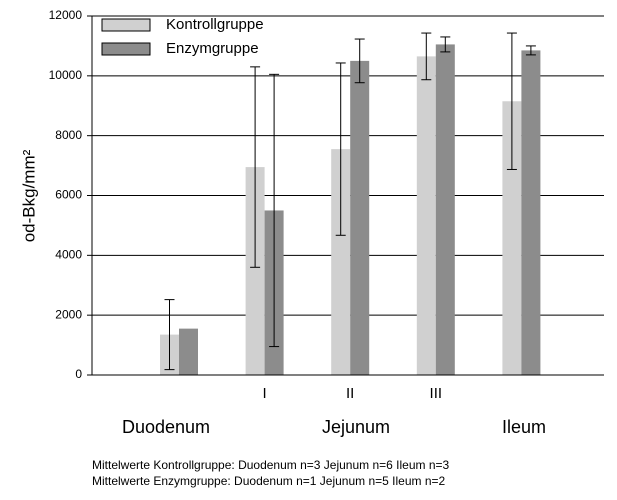 The width and height of the screenshot is (617, 500). Describe the element at coordinates (212, 48) in the screenshot. I see `legend-label: Enzymgruppe` at that location.